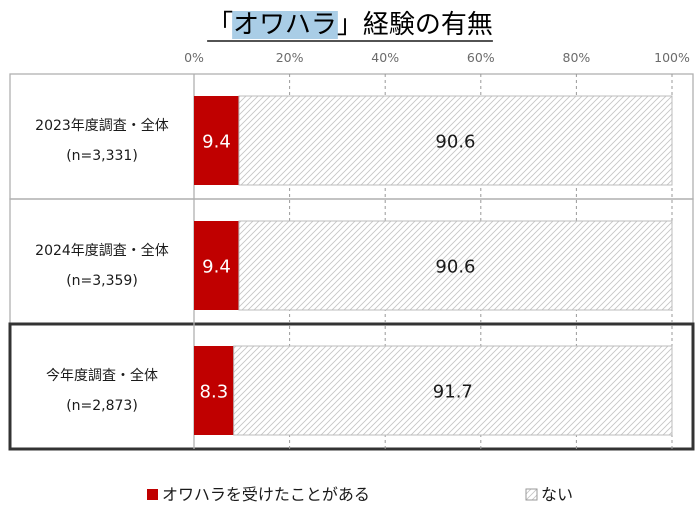  What do you see at coordinates (672, 57) in the screenshot?
I see `x-tick-label: 100%` at bounding box center [672, 57].